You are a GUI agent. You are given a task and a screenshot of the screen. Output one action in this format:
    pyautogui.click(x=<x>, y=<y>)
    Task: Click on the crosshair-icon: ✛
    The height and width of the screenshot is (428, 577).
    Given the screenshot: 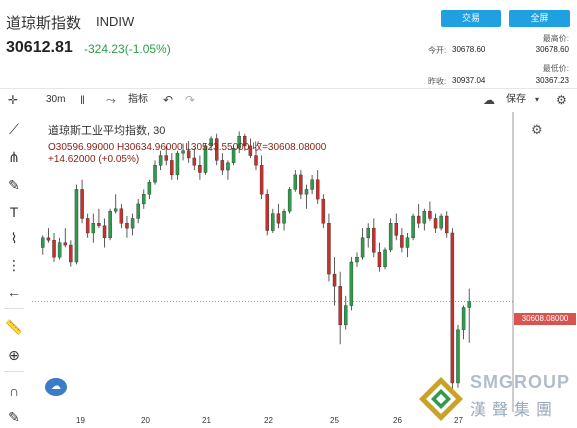 What is the action you would take?
    pyautogui.click(x=13, y=100)
    